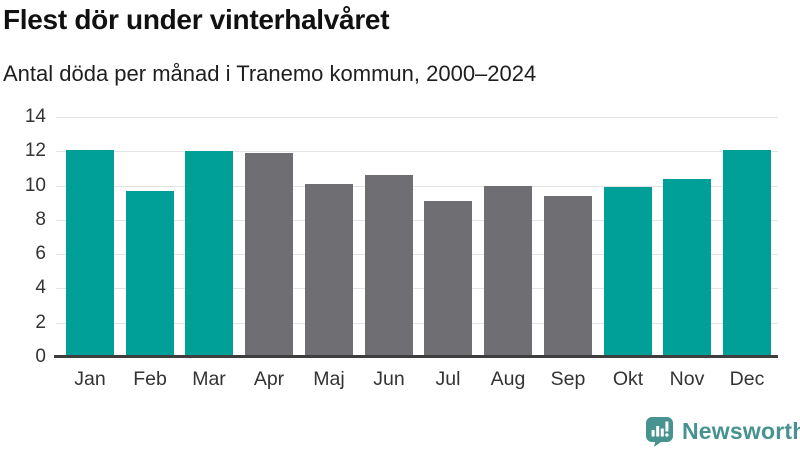 The image size is (800, 450). I want to click on bar-maj, so click(329, 270).